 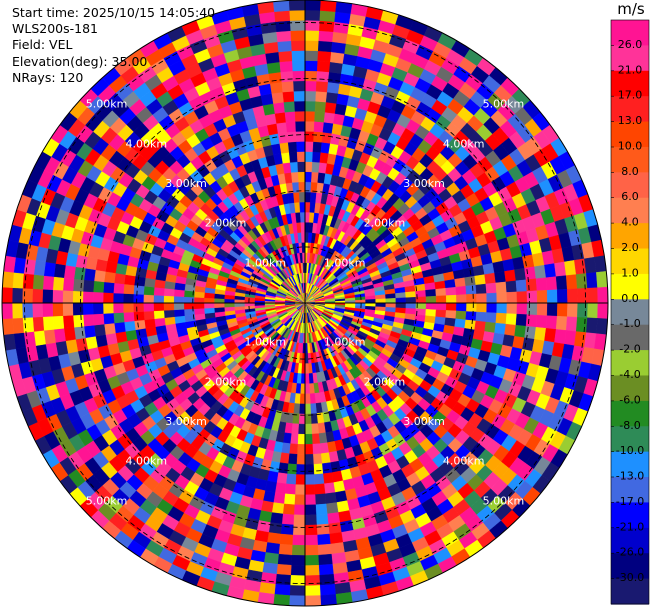 I want to click on nrays-text: NRays: 120, so click(x=48, y=77).